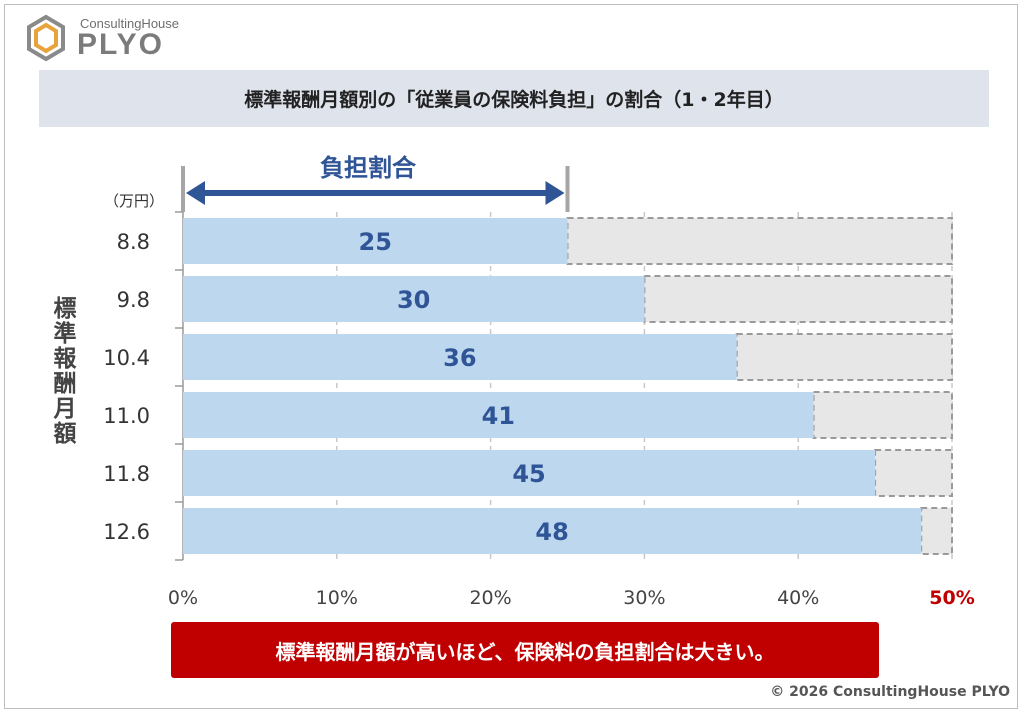 The height and width of the screenshot is (715, 1024). What do you see at coordinates (126, 532) in the screenshot?
I see `y-tick-label: 12.6` at bounding box center [126, 532].